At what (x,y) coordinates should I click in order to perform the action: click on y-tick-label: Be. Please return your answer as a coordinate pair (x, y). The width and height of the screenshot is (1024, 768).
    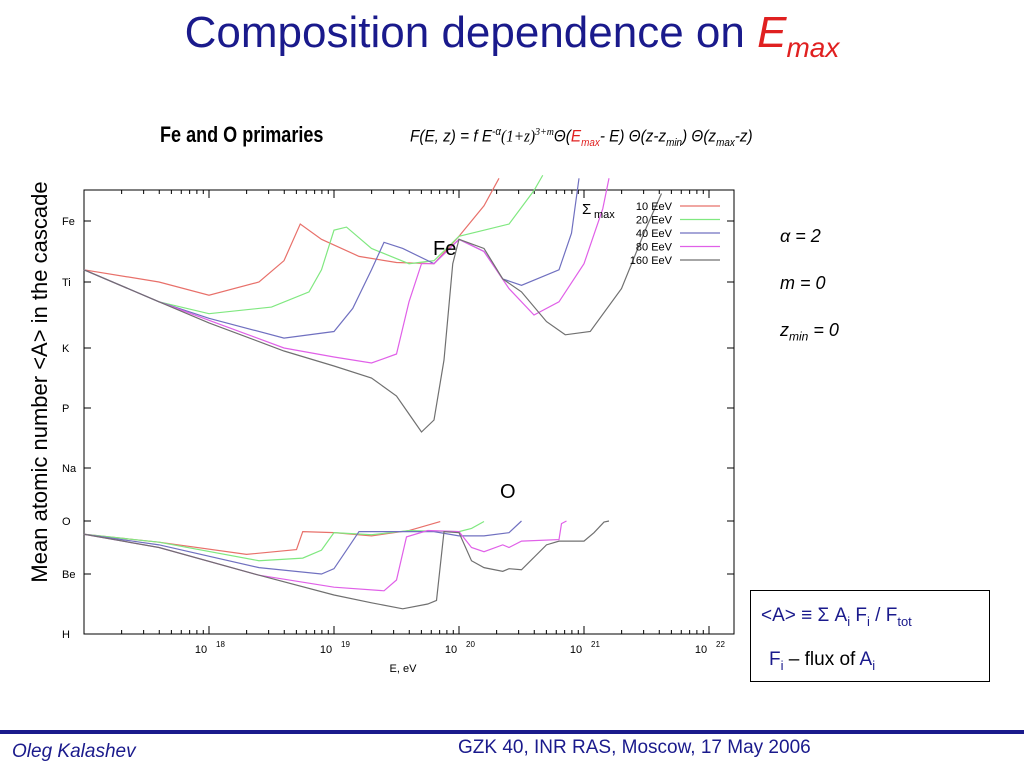
    Looking at the image, I should click on (68, 575).